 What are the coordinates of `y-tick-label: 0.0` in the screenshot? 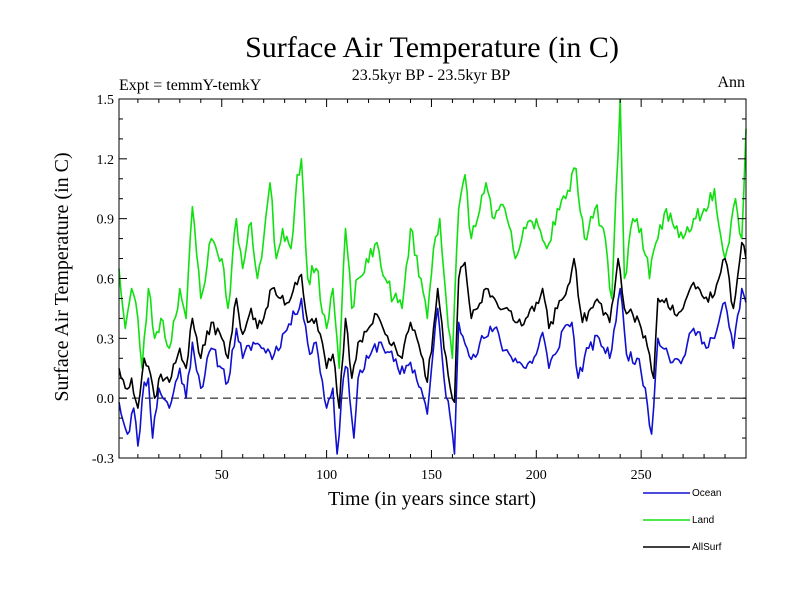 It's located at (106, 399).